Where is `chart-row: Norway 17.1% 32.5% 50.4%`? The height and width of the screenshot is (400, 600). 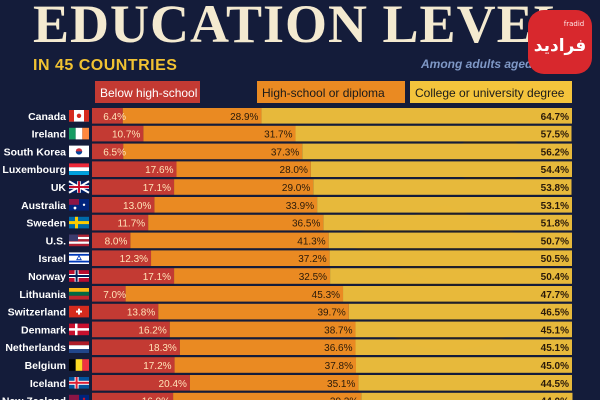
chart-row: Norway 17.1% 32.5% 50.4% is located at coordinates (300, 276).